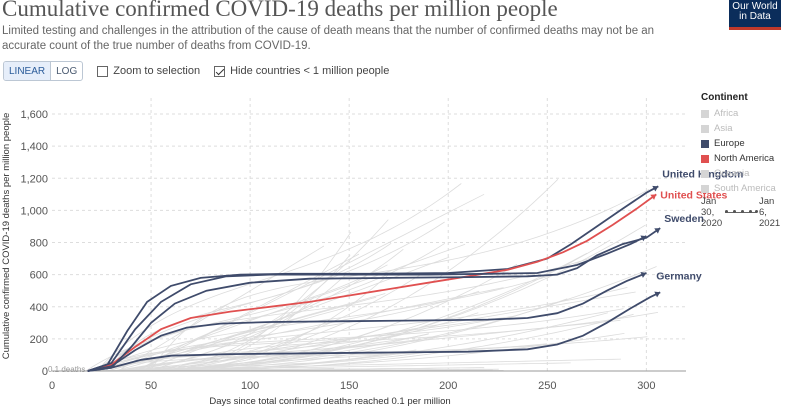  Describe the element at coordinates (679, 276) in the screenshot. I see `series-label: Germany` at that location.